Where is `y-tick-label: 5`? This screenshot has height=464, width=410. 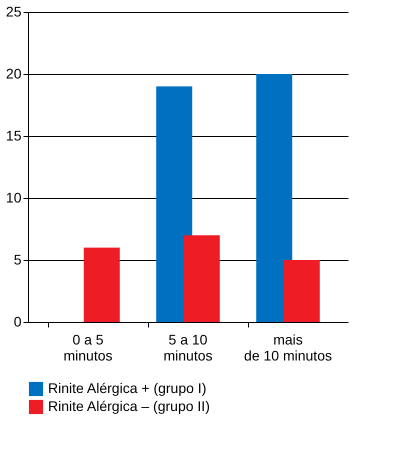 y-tick-label: 5 is located at coordinates (18, 260).